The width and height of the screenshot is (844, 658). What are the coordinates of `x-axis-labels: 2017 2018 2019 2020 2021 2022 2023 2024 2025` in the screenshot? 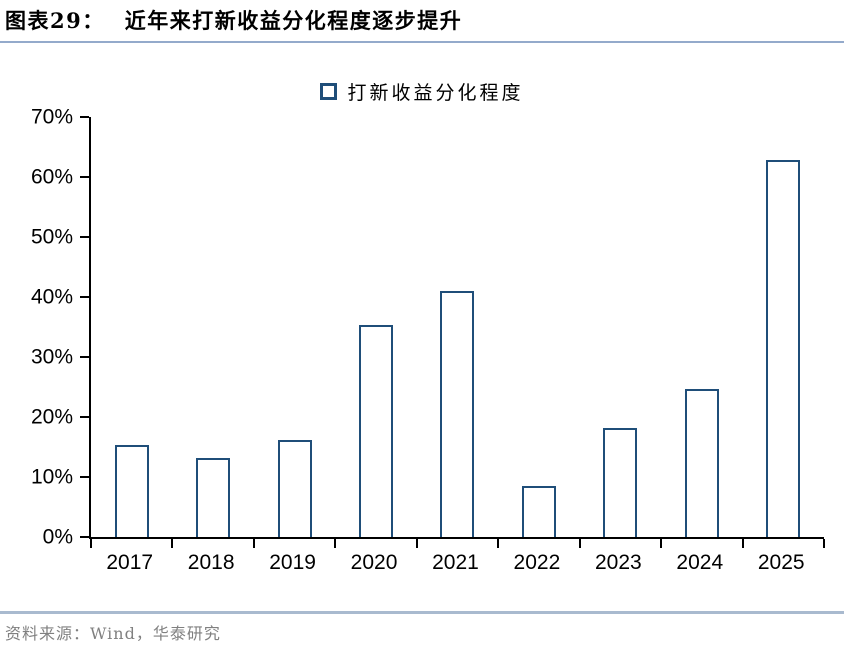 It's located at (455, 563).